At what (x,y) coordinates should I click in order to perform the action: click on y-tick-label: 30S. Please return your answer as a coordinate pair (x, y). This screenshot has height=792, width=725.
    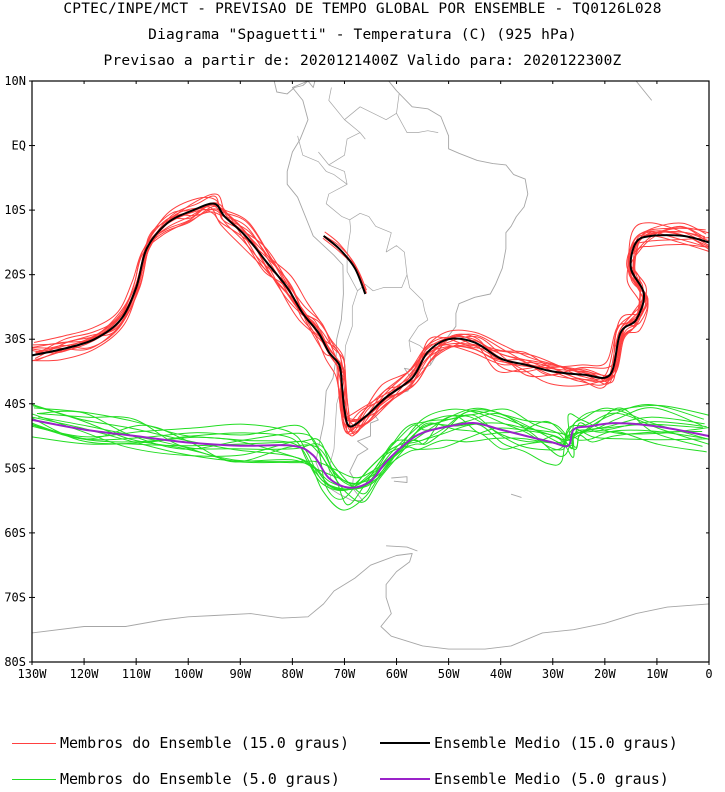
    Looking at the image, I should click on (15, 339).